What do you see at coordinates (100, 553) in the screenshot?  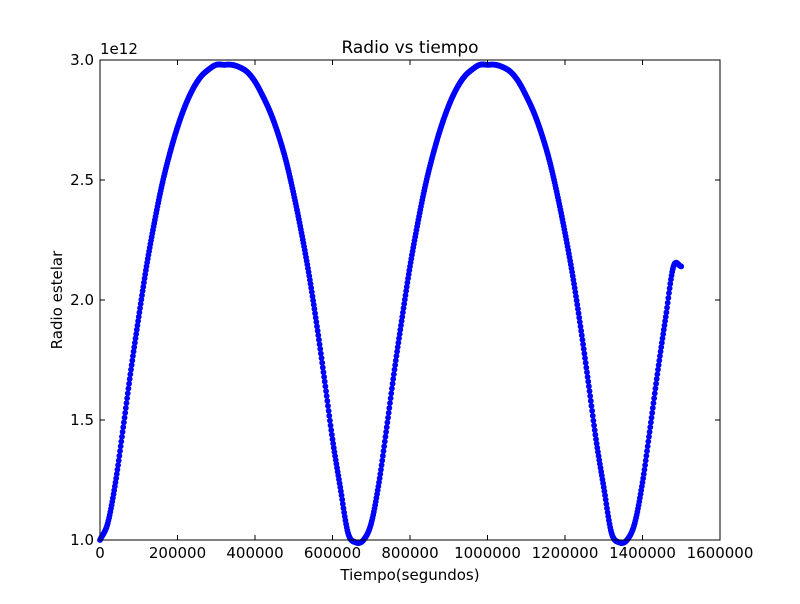 I see `x-tick-label: 0` at bounding box center [100, 553].